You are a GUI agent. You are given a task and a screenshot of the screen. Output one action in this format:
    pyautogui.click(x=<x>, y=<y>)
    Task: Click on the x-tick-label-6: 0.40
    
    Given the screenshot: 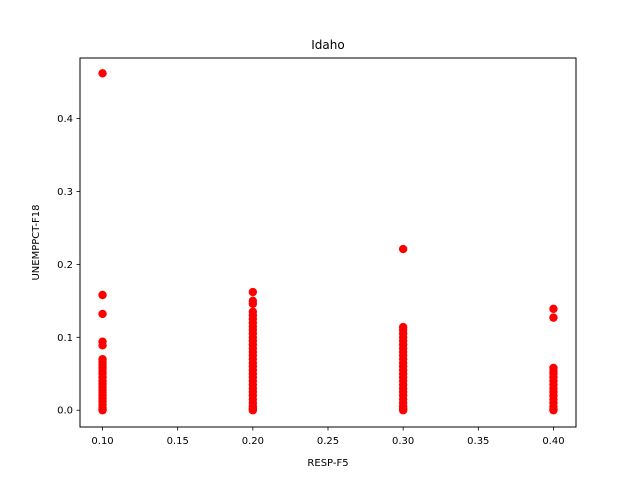 What is the action you would take?
    pyautogui.click(x=553, y=441)
    